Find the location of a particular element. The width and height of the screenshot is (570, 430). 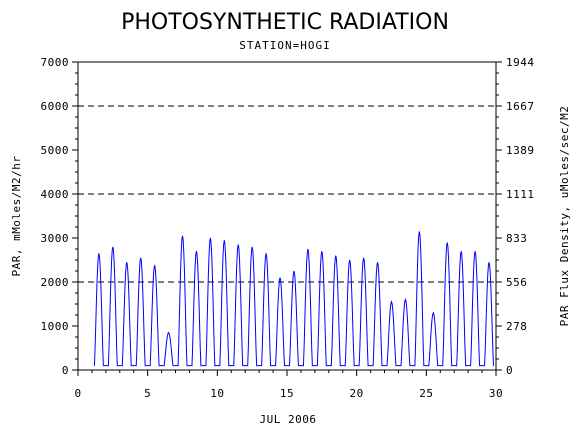

y-tick-label: 1000 is located at coordinates (55, 326).